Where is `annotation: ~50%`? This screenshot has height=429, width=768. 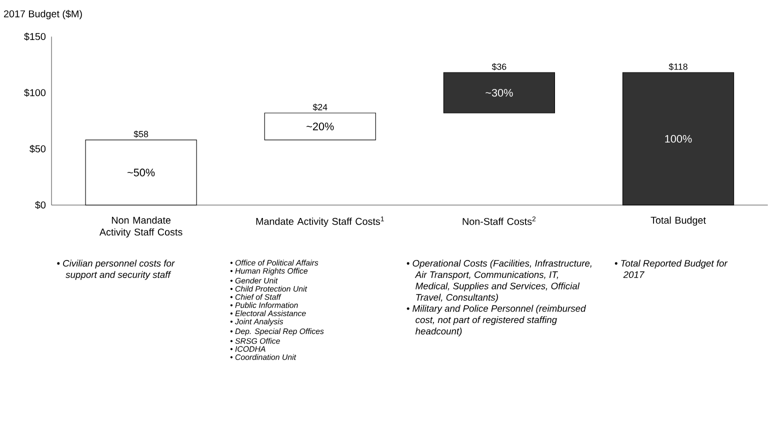
annotation: ~50% is located at coordinates (141, 172).